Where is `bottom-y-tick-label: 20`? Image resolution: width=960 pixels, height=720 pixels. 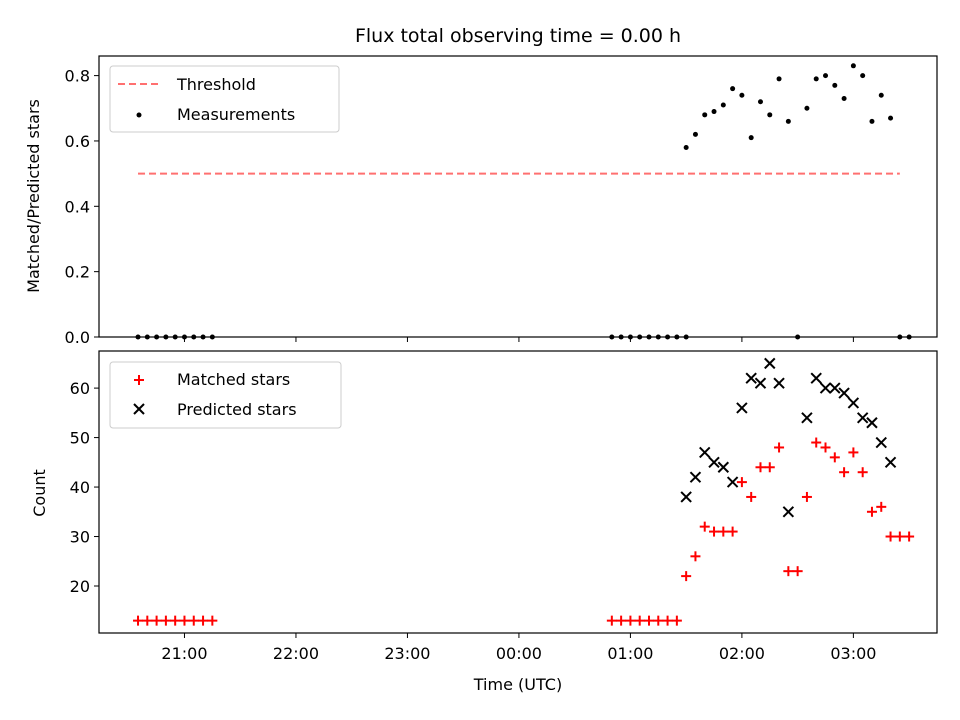 bottom-y-tick-label: 20 is located at coordinates (80, 586).